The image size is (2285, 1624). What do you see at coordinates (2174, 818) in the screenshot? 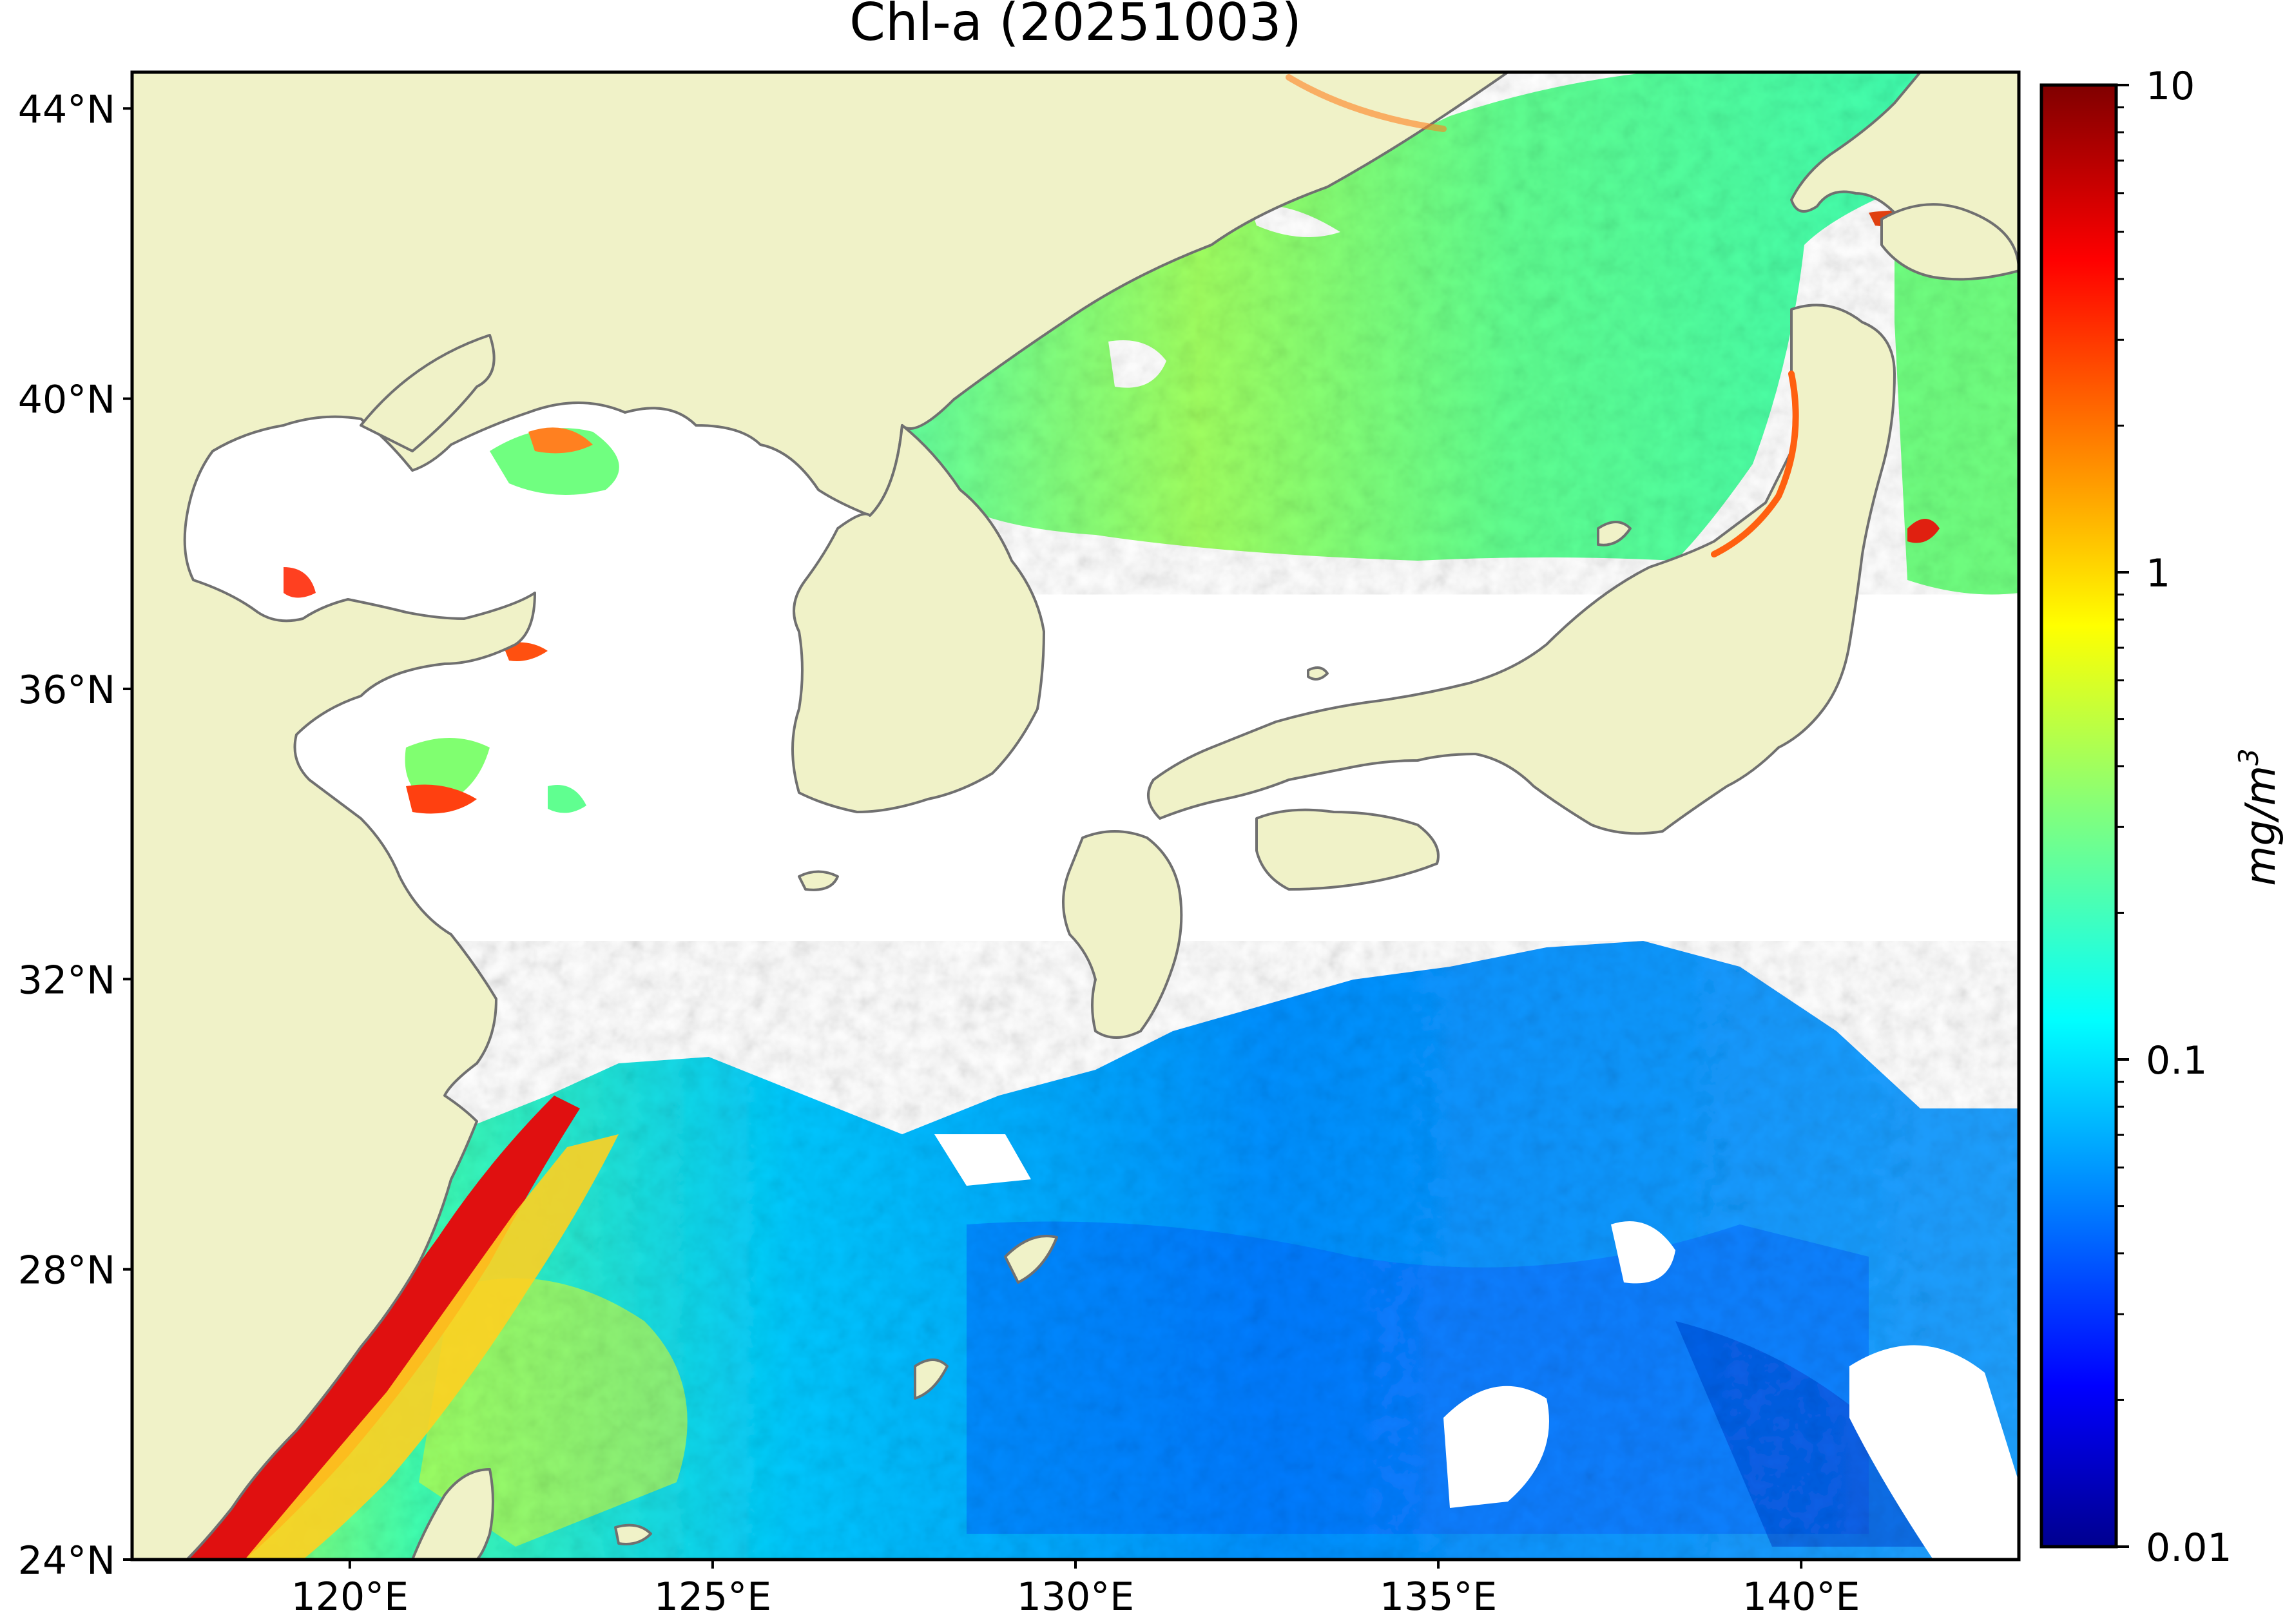
I see `colorbar-ticks: 10 1 0.1 0.01` at bounding box center [2174, 818].